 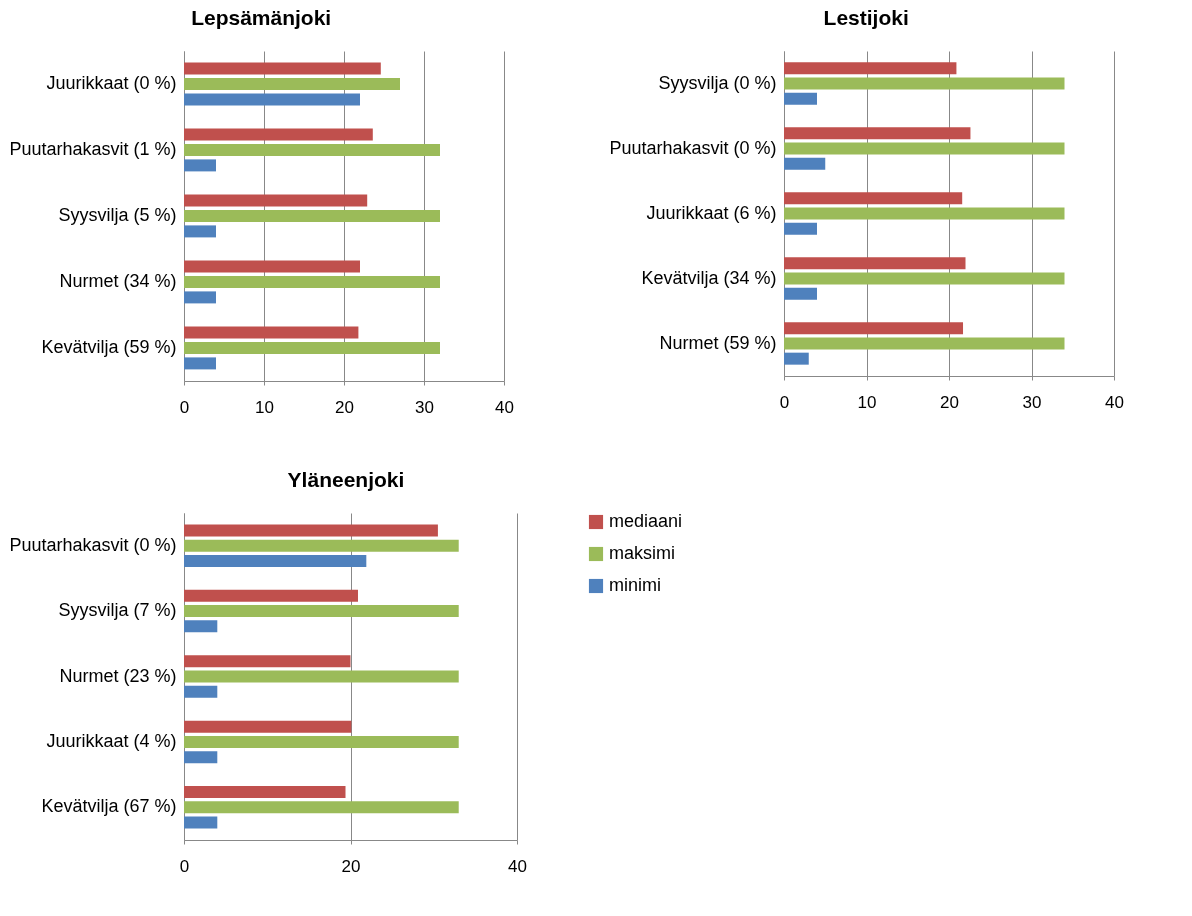 I want to click on y-tick-label: Juurikkaat (4 %), so click(x=111, y=740).